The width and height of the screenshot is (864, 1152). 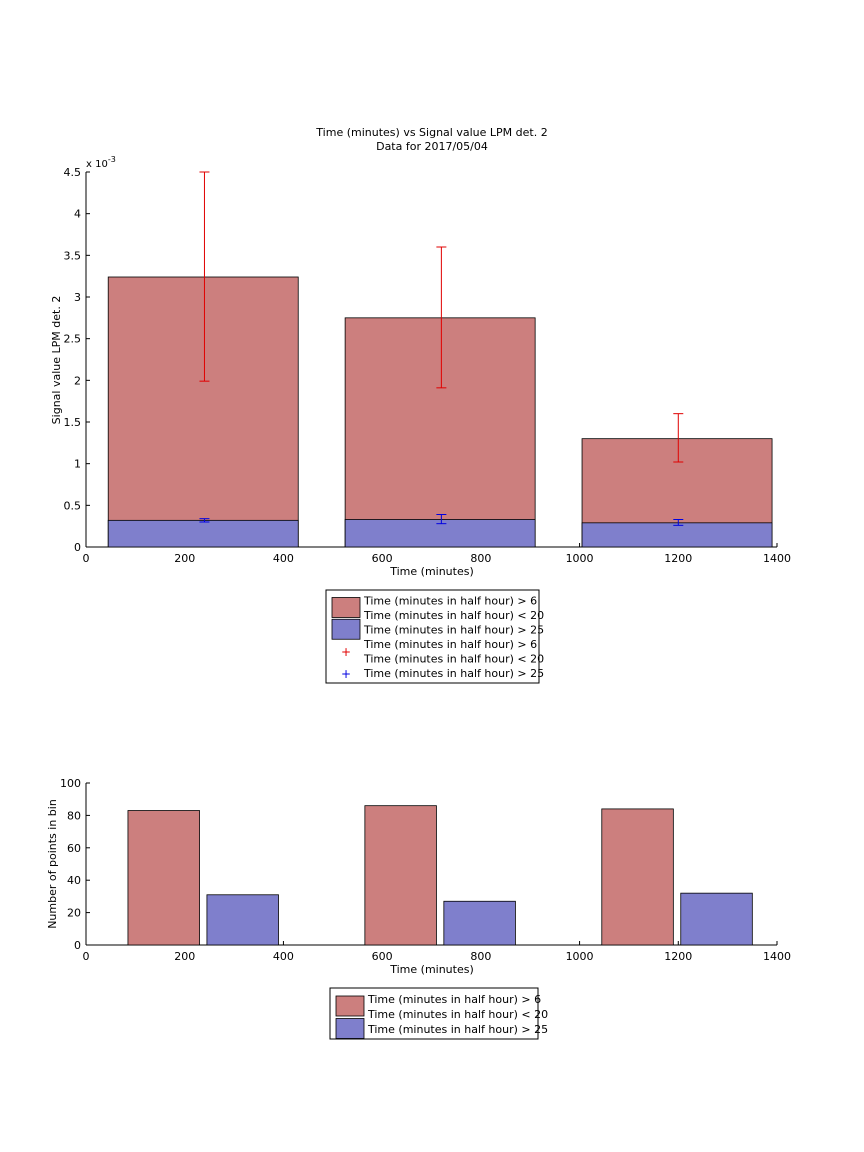 I want to click on chart-2-x-label: Time (minutes), so click(x=431, y=969).